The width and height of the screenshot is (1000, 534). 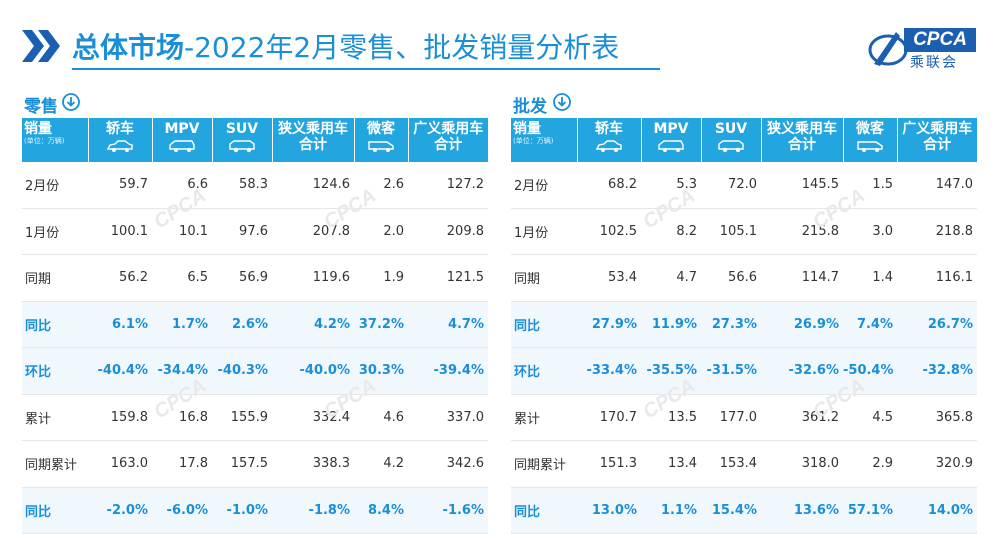 I want to click on table-cell: 59.7, so click(x=120, y=185).